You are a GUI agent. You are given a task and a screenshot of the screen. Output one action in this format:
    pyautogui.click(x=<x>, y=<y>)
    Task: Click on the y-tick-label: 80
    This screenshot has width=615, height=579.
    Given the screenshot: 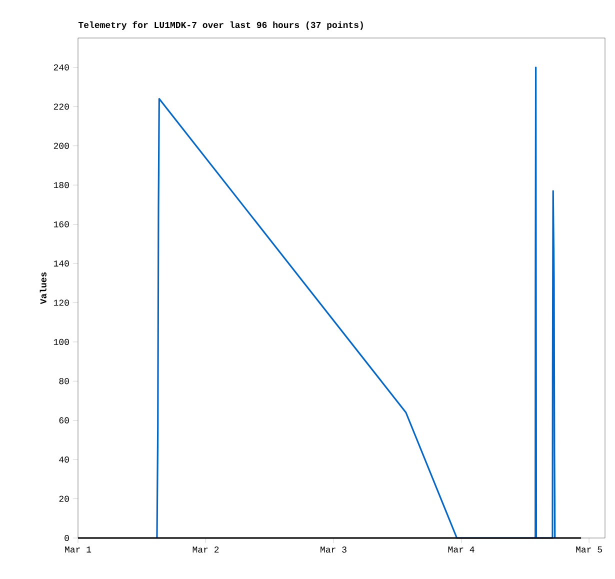 What is the action you would take?
    pyautogui.click(x=64, y=381)
    